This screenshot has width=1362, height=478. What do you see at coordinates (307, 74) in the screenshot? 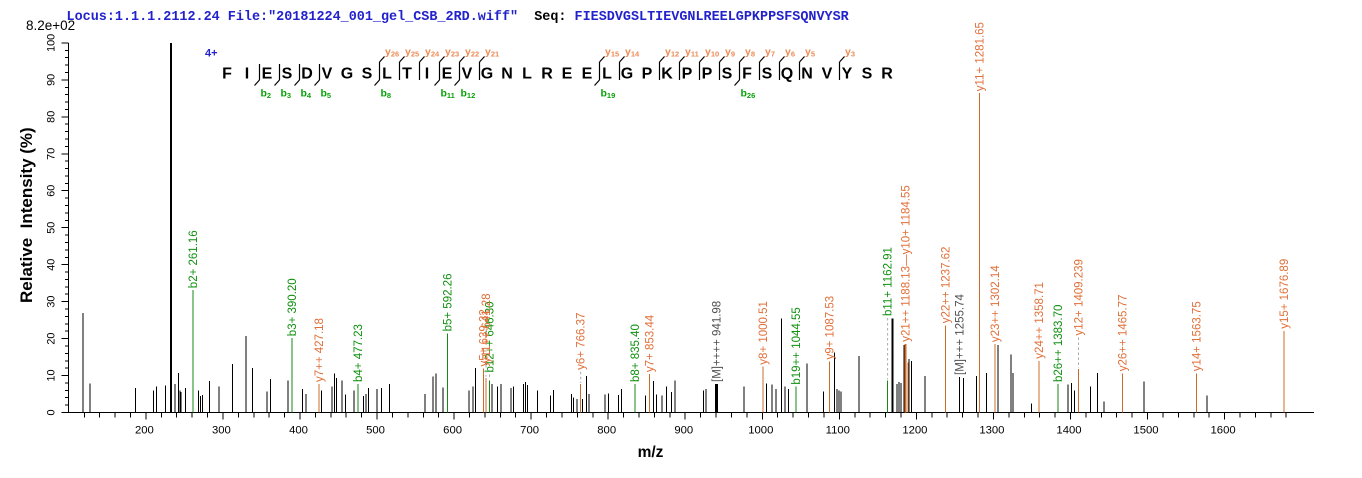
I see `svg-text: D` at bounding box center [307, 74].